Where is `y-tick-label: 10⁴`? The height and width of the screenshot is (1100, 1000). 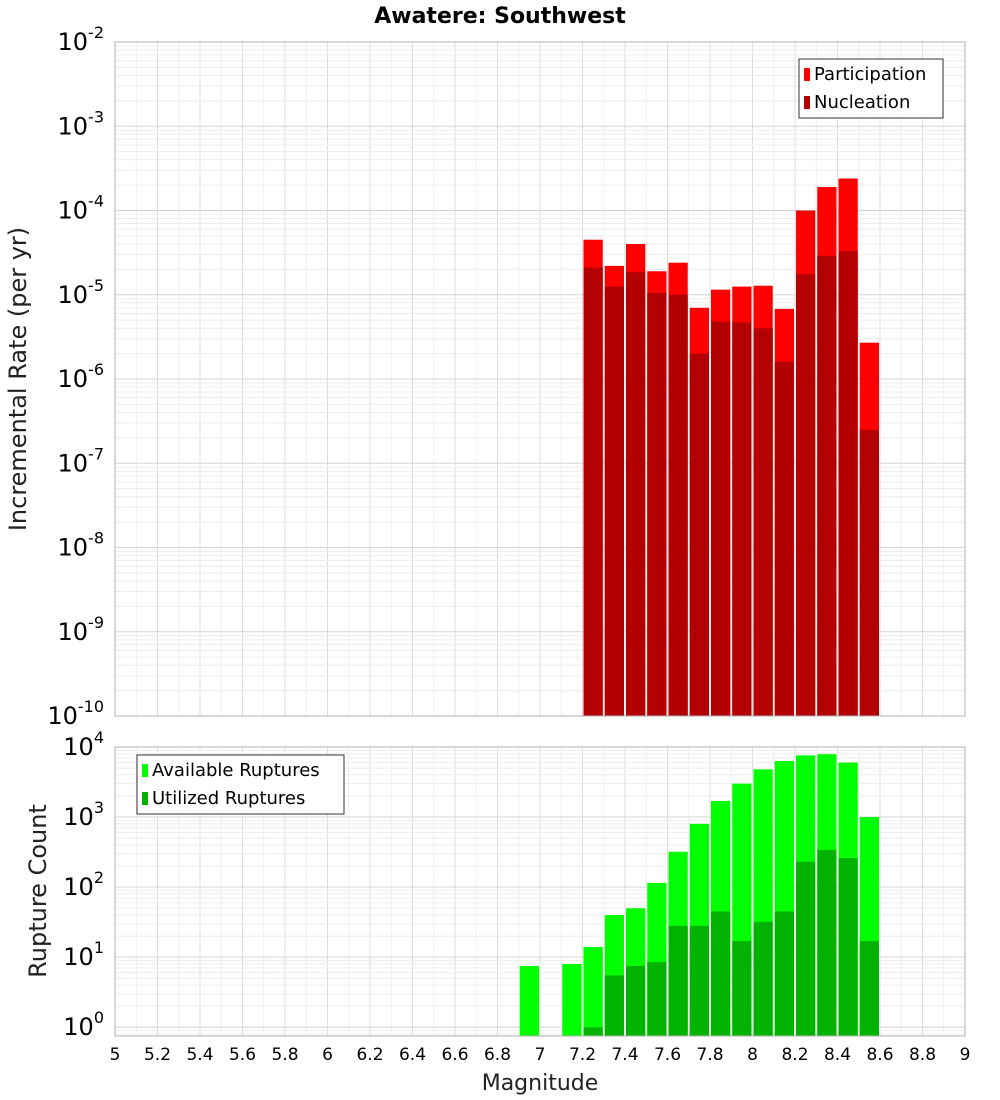 y-tick-label: 10⁴ is located at coordinates (83, 744).